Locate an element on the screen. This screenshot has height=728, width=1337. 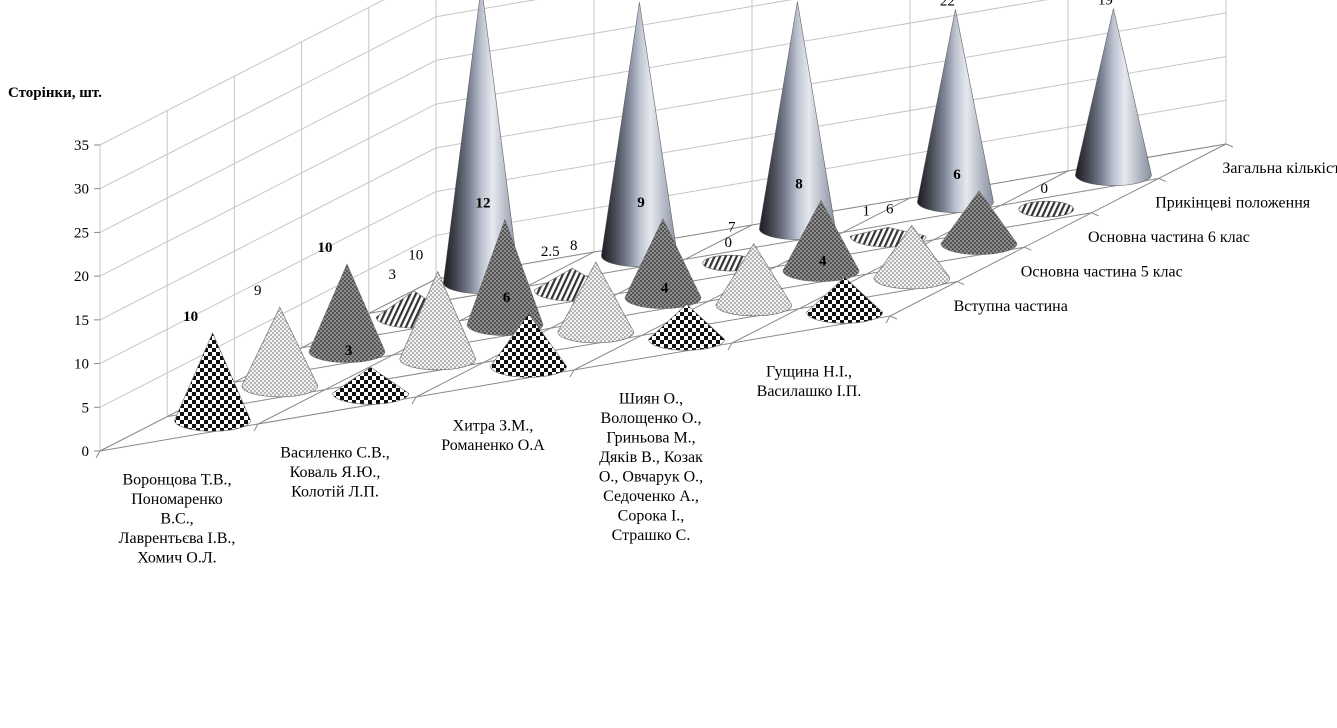
category-label-line: Волощенко О., is located at coordinates (651, 418).